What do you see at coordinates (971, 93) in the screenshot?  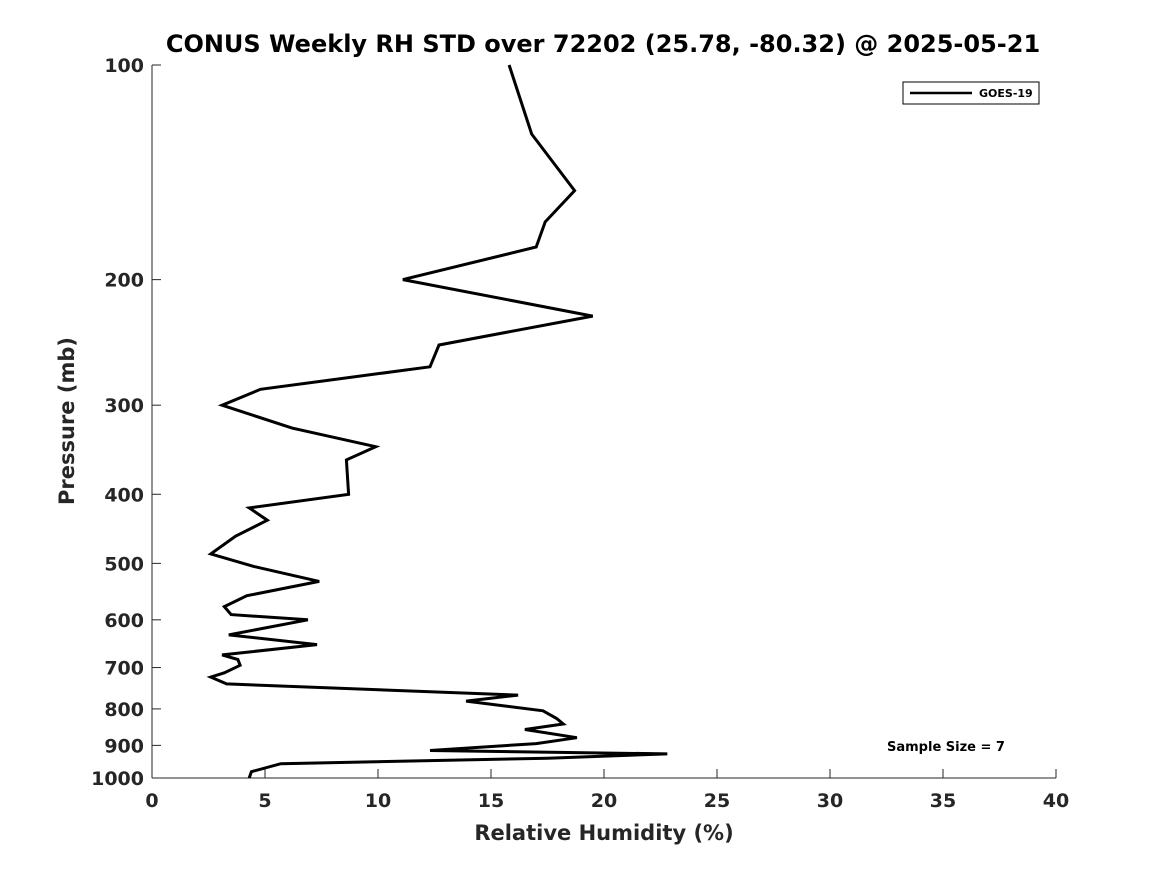 I see `legend: GOES-19` at bounding box center [971, 93].